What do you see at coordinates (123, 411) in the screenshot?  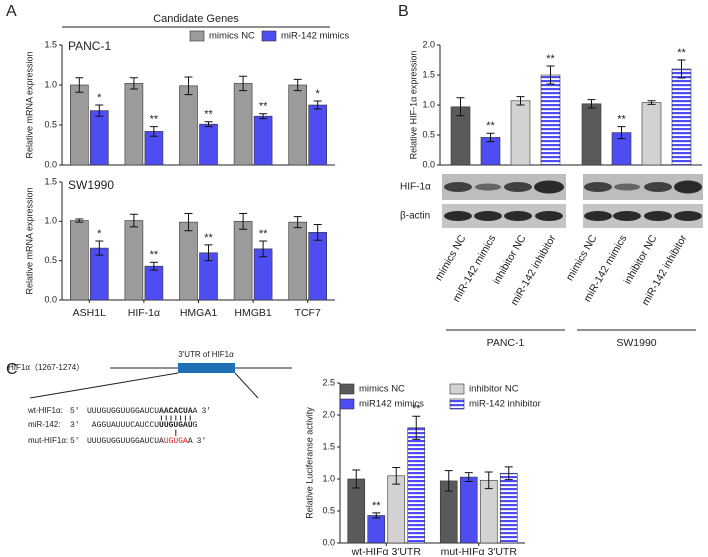 I see `seq-part: UUUGUGGUUGGAUCU` at bounding box center [123, 411].